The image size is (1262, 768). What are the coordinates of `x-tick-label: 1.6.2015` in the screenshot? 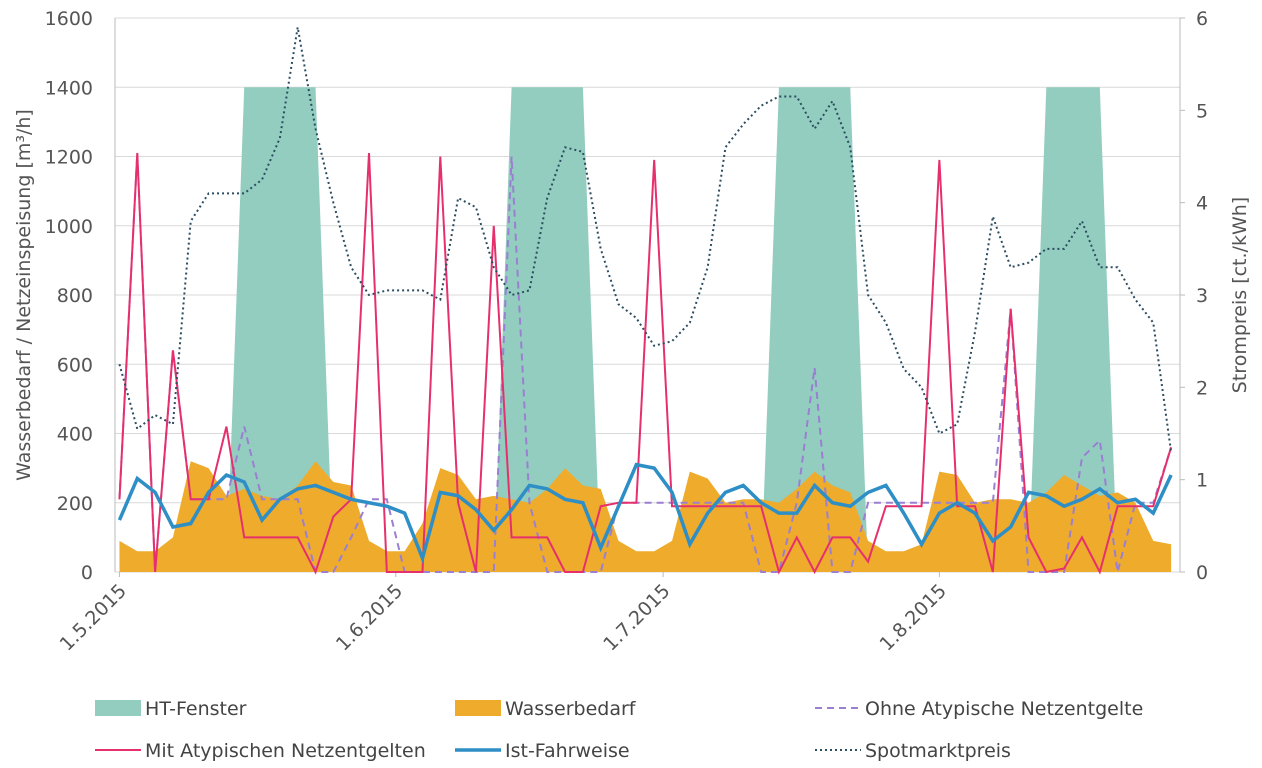 It's located at (369, 617).